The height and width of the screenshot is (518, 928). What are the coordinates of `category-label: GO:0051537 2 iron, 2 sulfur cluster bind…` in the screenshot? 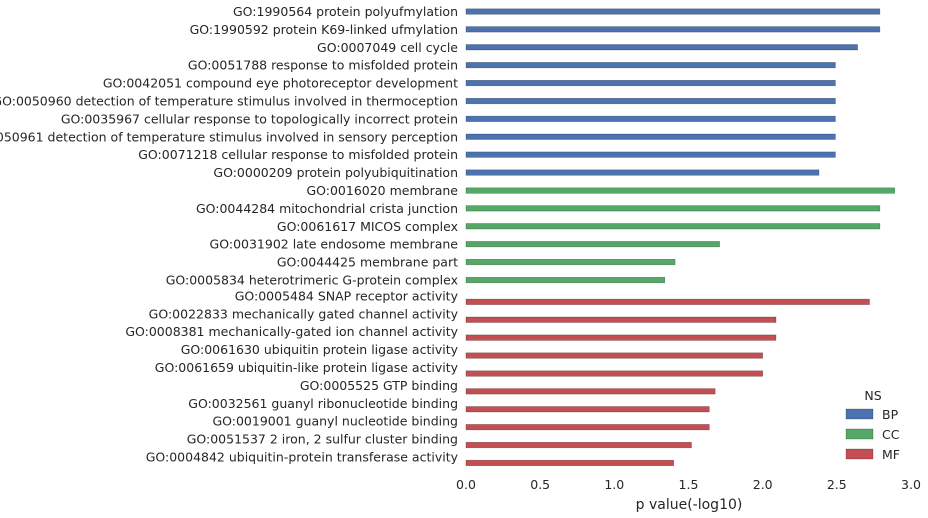 It's located at (322, 439).